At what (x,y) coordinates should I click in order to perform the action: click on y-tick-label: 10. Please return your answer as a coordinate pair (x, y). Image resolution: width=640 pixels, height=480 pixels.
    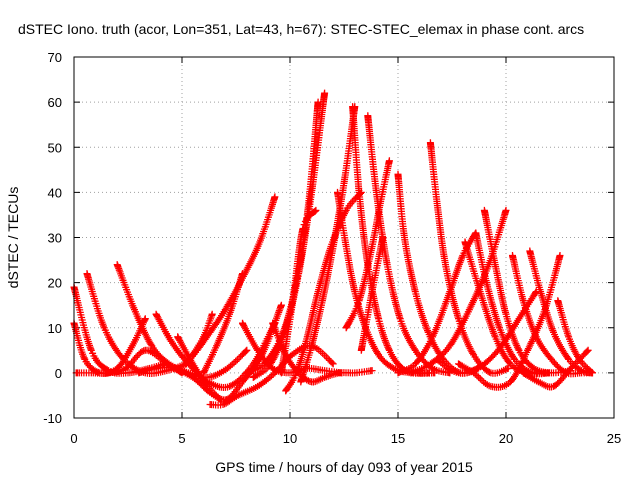
    Looking at the image, I should click on (55, 328).